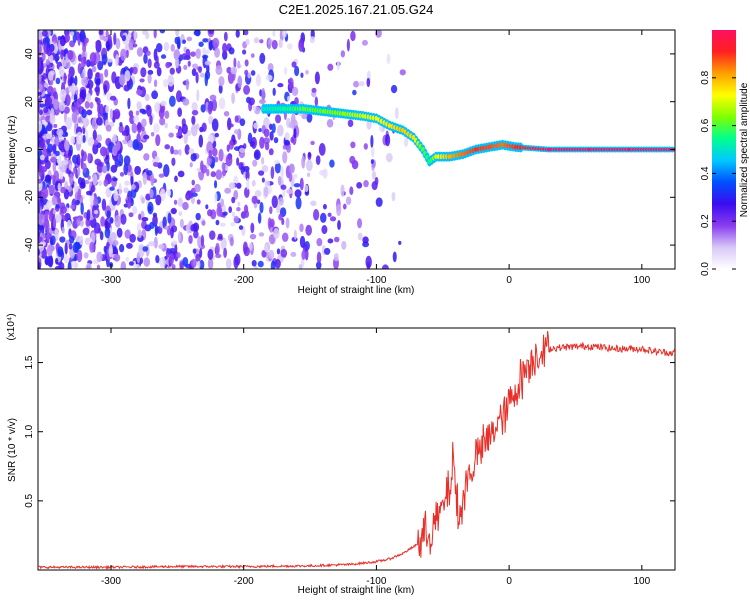  Describe the element at coordinates (724, 149) in the screenshot. I see `colorbar-gradient` at that location.